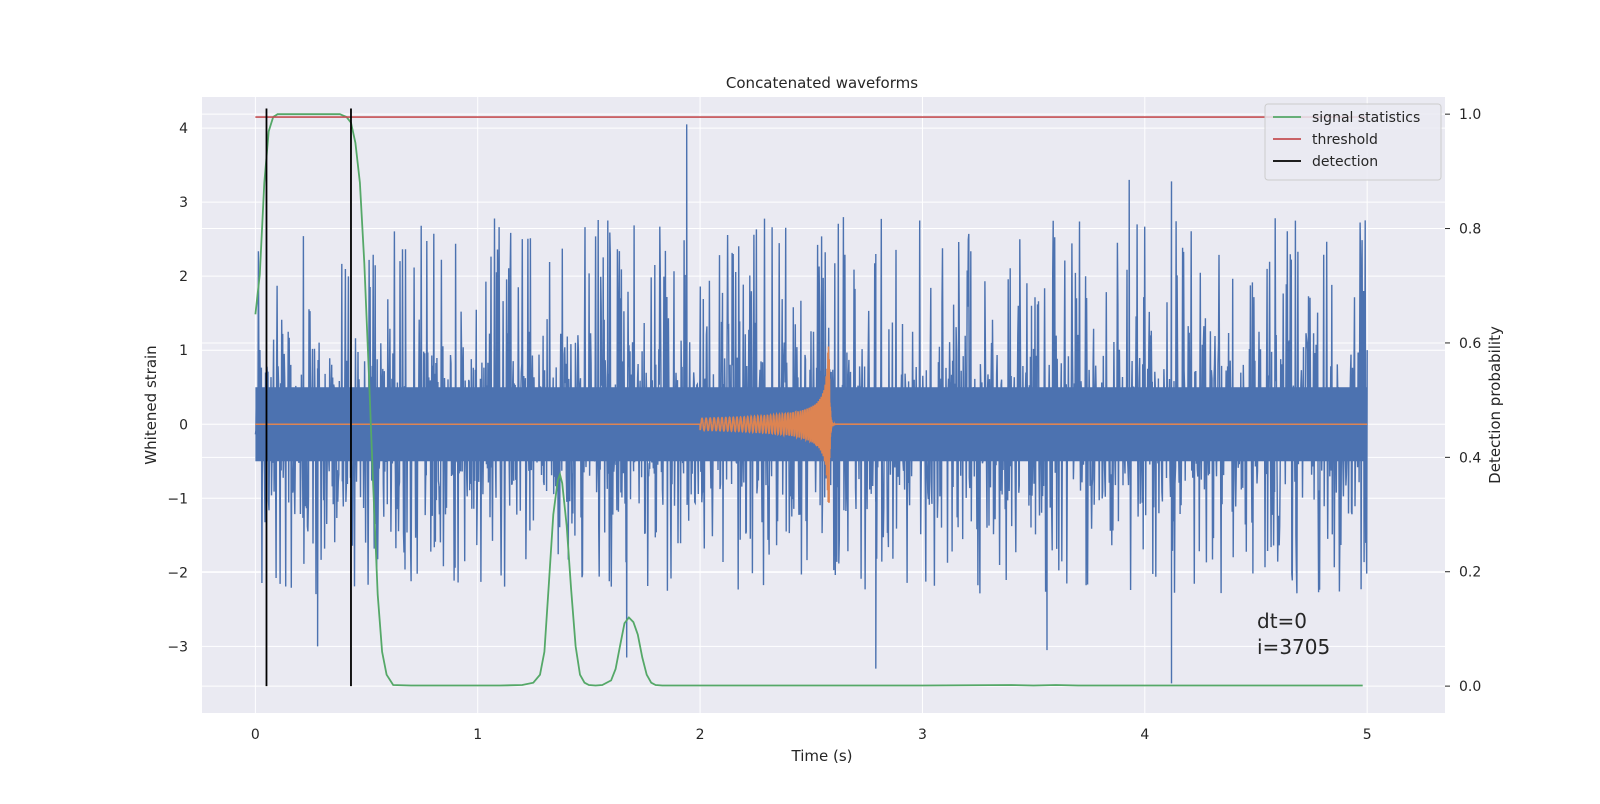 The height and width of the screenshot is (804, 1600). What do you see at coordinates (1470, 458) in the screenshot?
I see `y2-tick-label: 0.4` at bounding box center [1470, 458].